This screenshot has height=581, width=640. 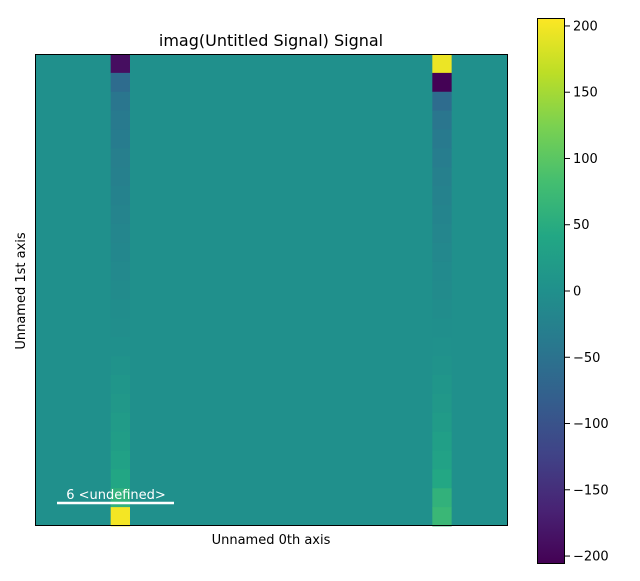 I want to click on colorbar-frame, so click(x=551, y=291).